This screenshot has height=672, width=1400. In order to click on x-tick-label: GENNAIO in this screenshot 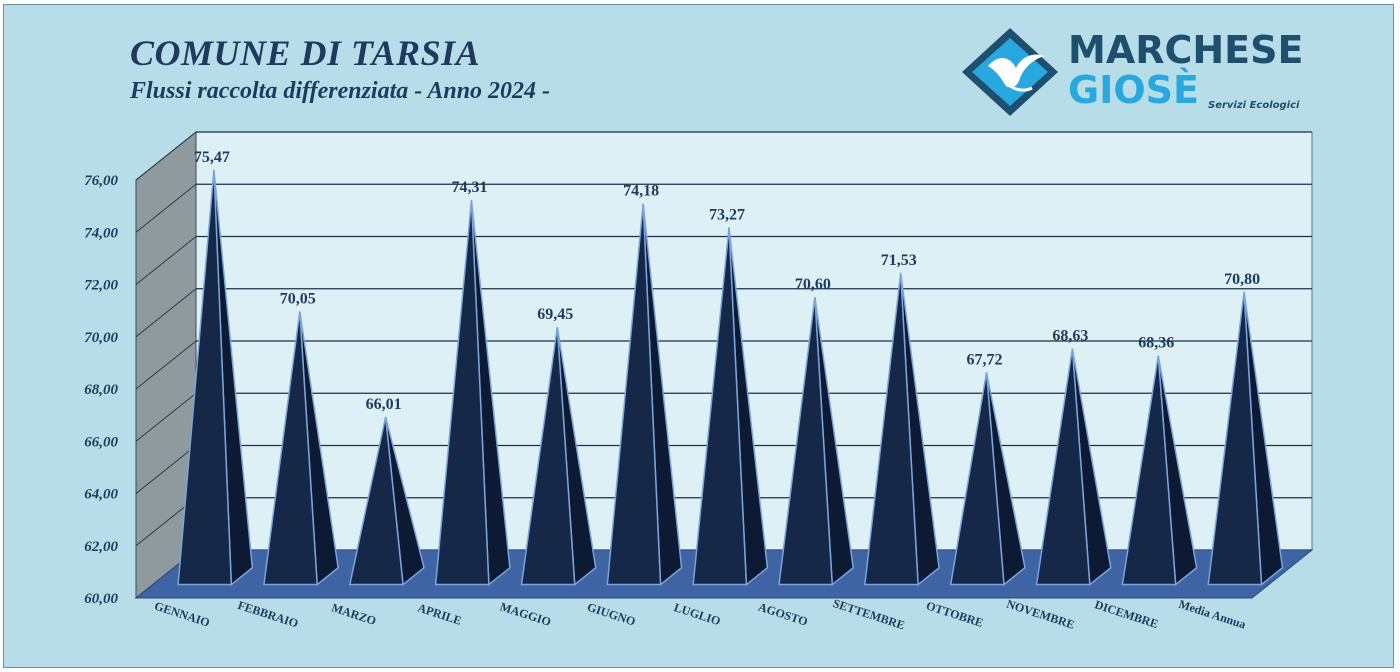, I will do `click(182, 614)`.